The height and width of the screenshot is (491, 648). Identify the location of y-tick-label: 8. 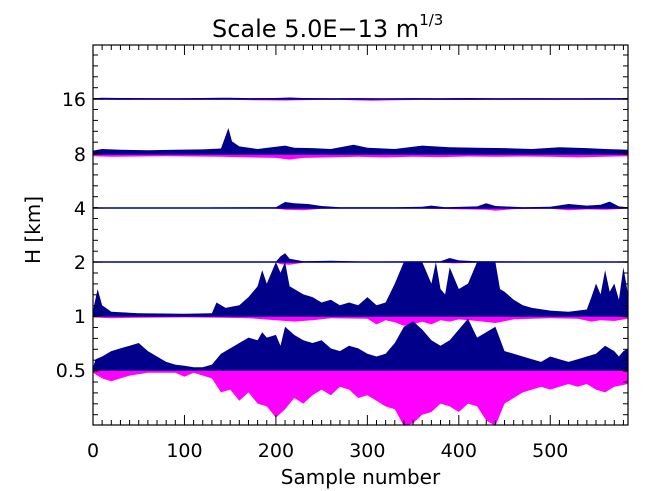
(80, 155).